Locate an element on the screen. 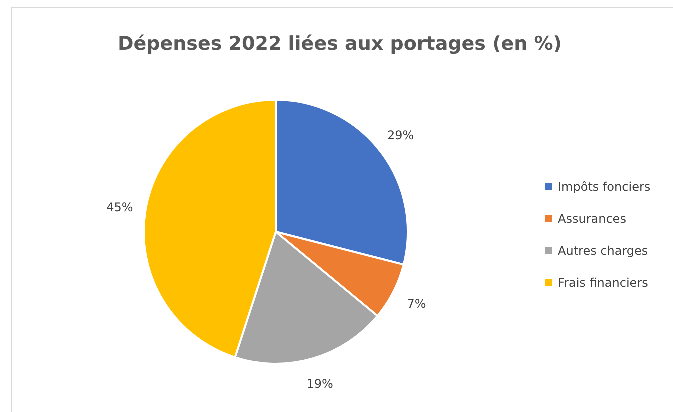 This screenshot has height=412, width=673. legend-label: Impôts fonciers is located at coordinates (604, 187).